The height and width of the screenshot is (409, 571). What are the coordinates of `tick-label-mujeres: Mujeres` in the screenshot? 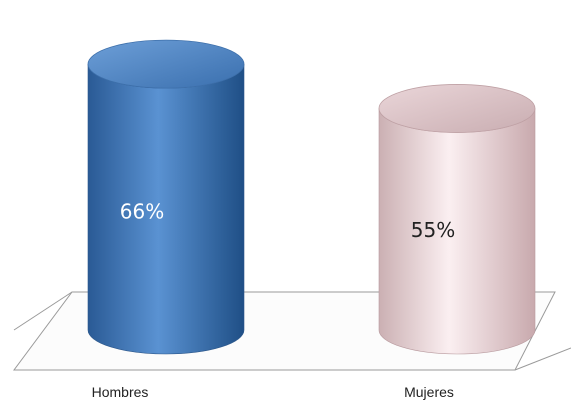 It's located at (429, 392).